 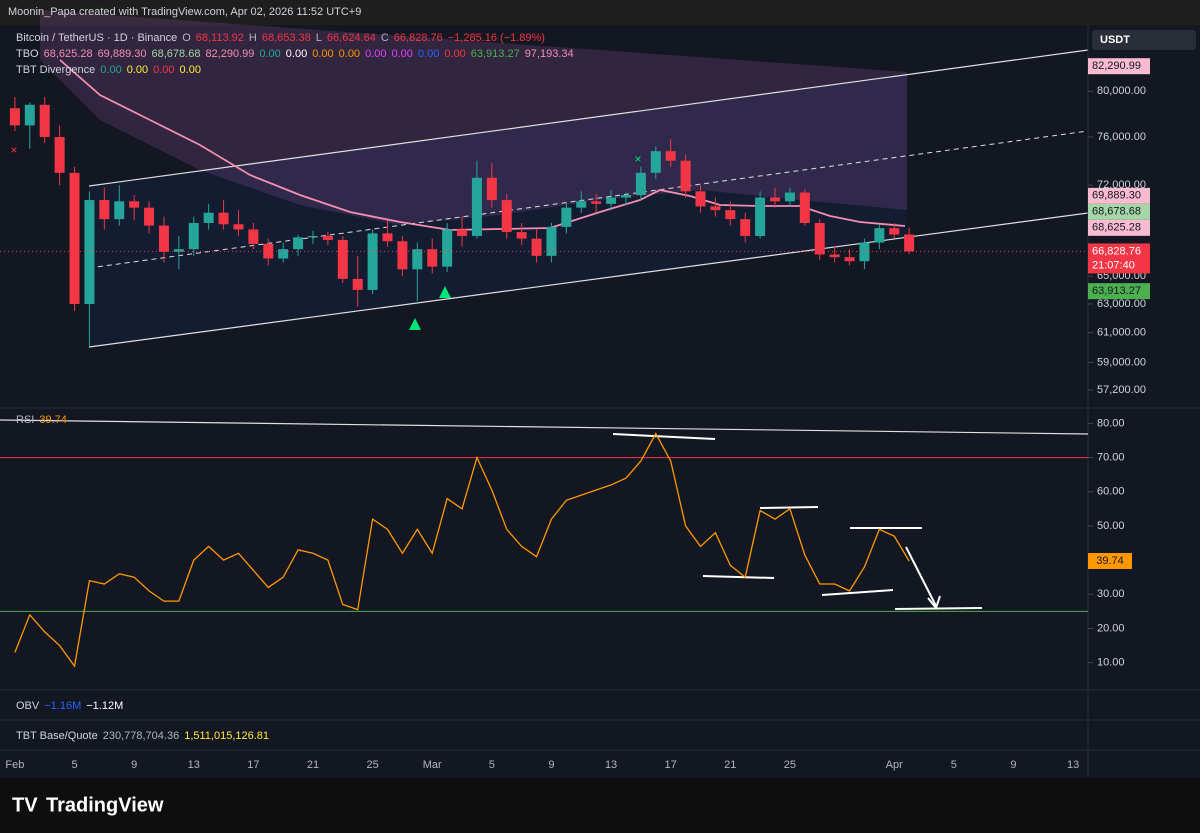 What do you see at coordinates (186, 38) in the screenshot?
I see `legend-item: O` at bounding box center [186, 38].